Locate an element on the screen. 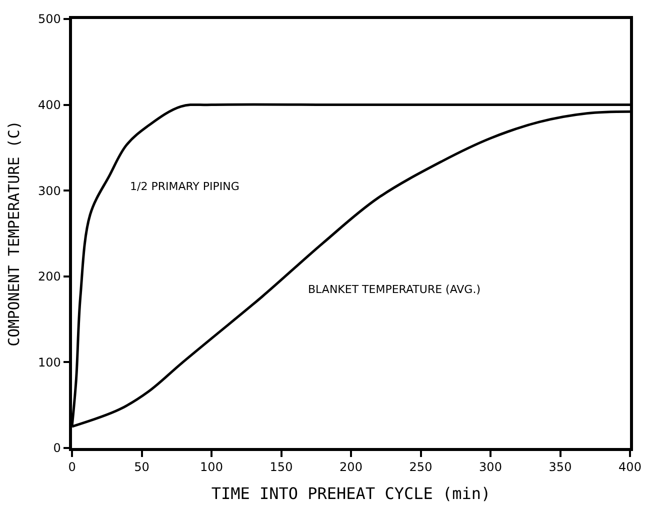 This screenshot has width=653, height=512. x-tick-label: 400 is located at coordinates (630, 467).